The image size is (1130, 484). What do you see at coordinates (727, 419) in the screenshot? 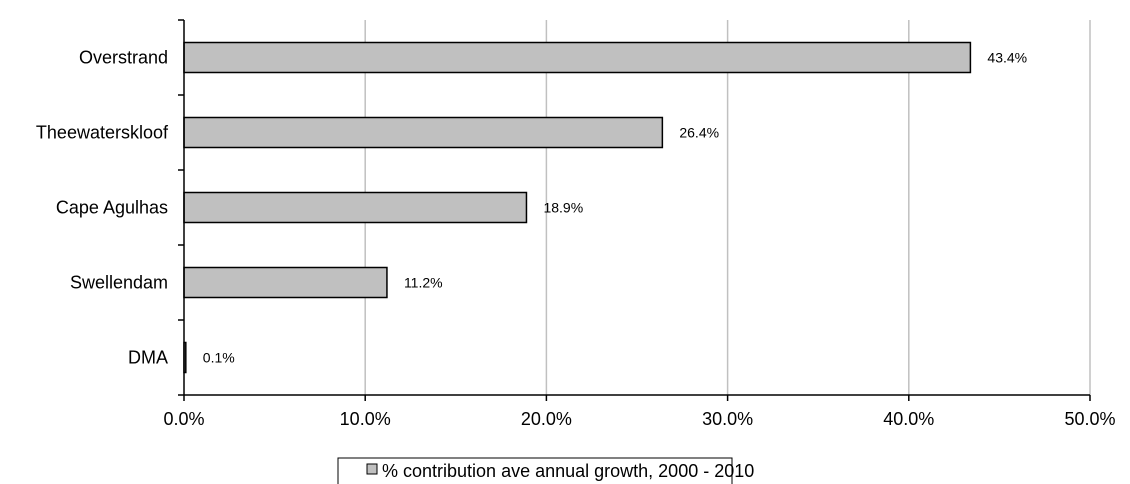
I see `x-tick-label: 30.0%` at bounding box center [727, 419].